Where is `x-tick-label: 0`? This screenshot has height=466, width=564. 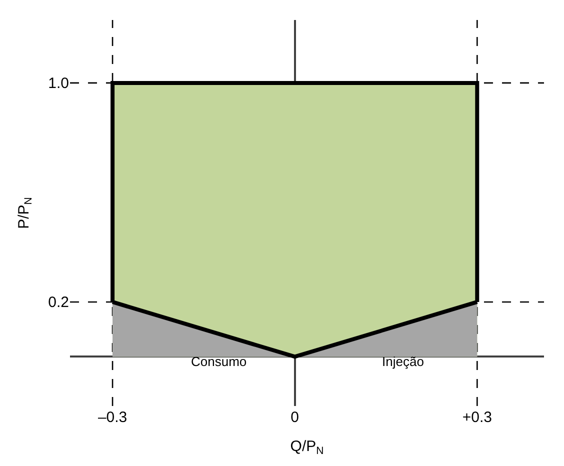
x-tick-label: 0 is located at coordinates (295, 417).